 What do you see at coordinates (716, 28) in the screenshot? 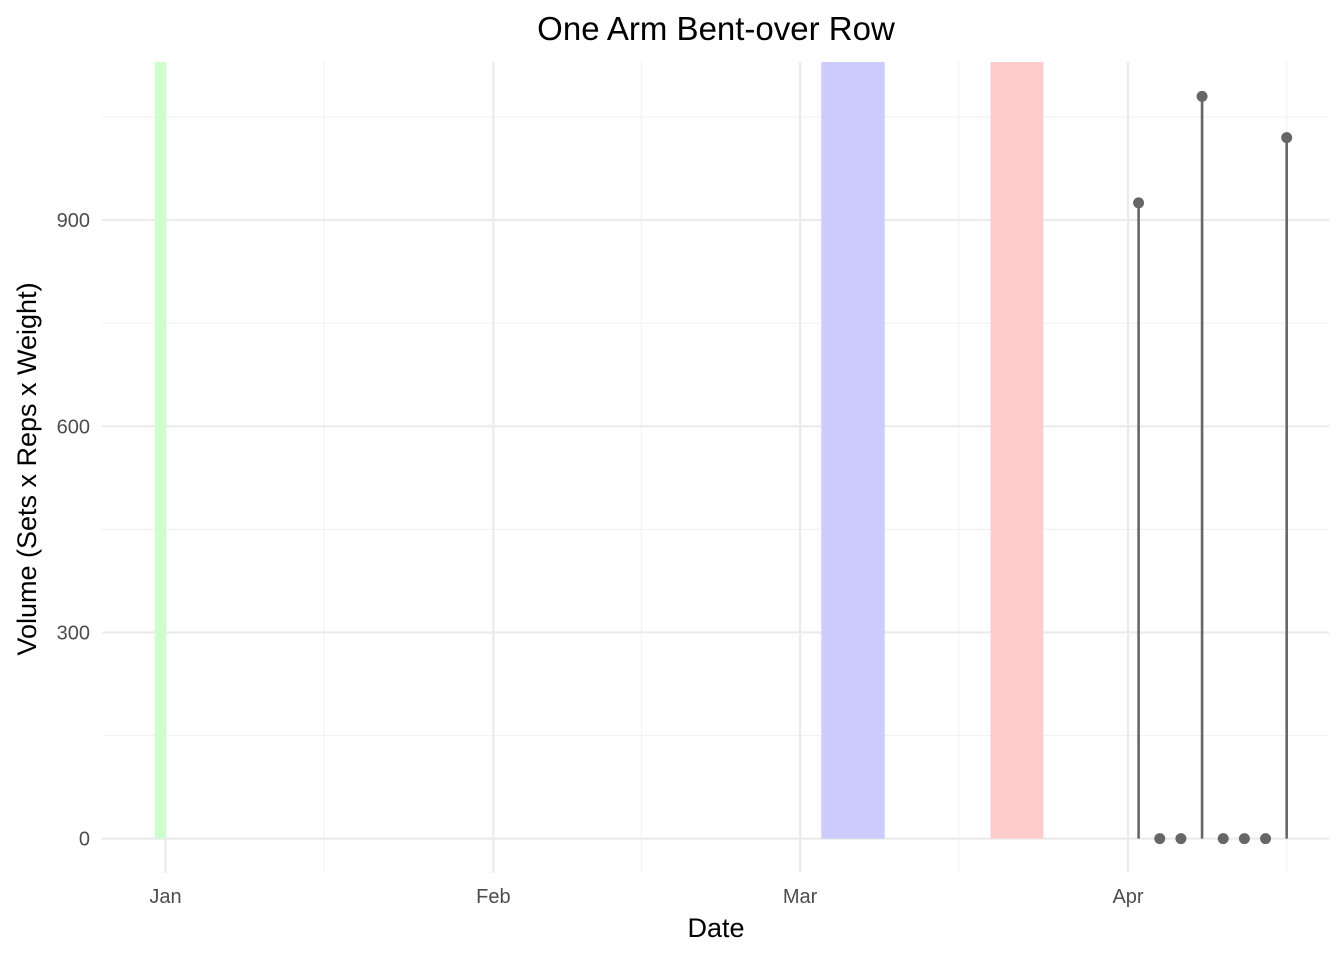
I see `chart-title: One Arm Bent-over Row` at bounding box center [716, 28].